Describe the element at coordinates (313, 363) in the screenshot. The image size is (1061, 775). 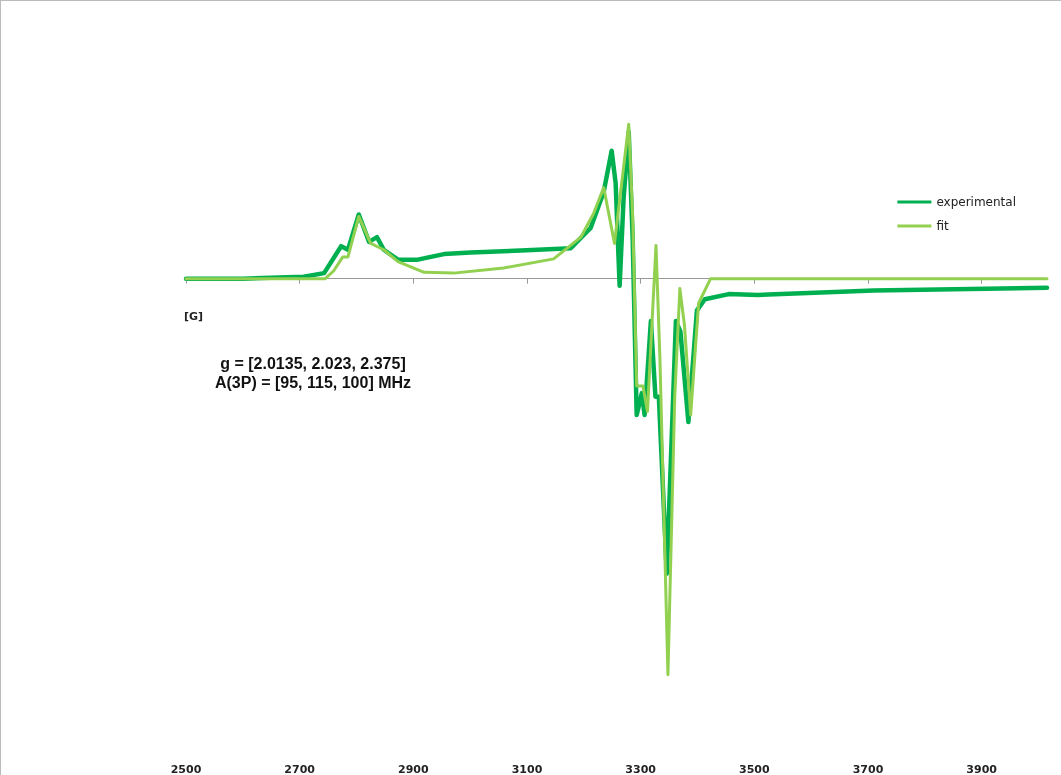
I see `annotation: g = [2.0135, 2.023, 2.375]` at that location.